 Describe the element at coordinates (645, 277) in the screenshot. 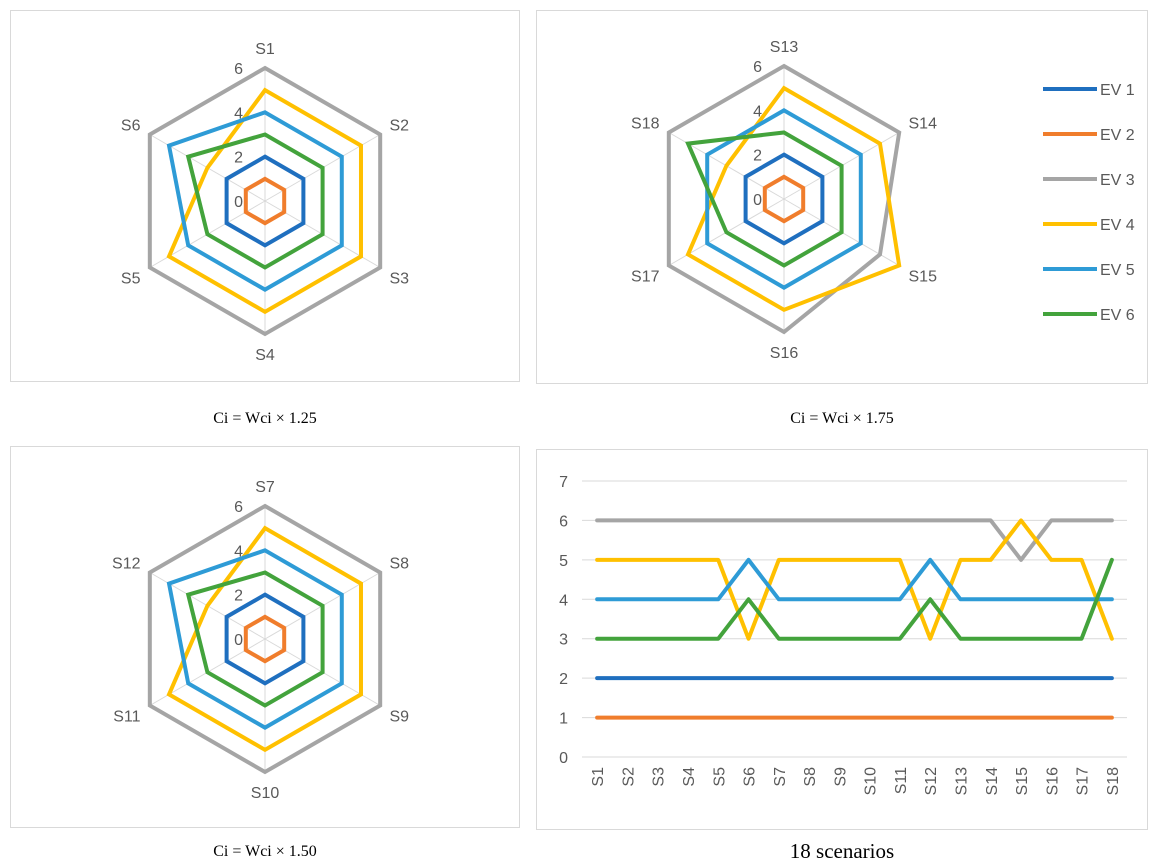

I see `category-label-s17: S17` at that location.